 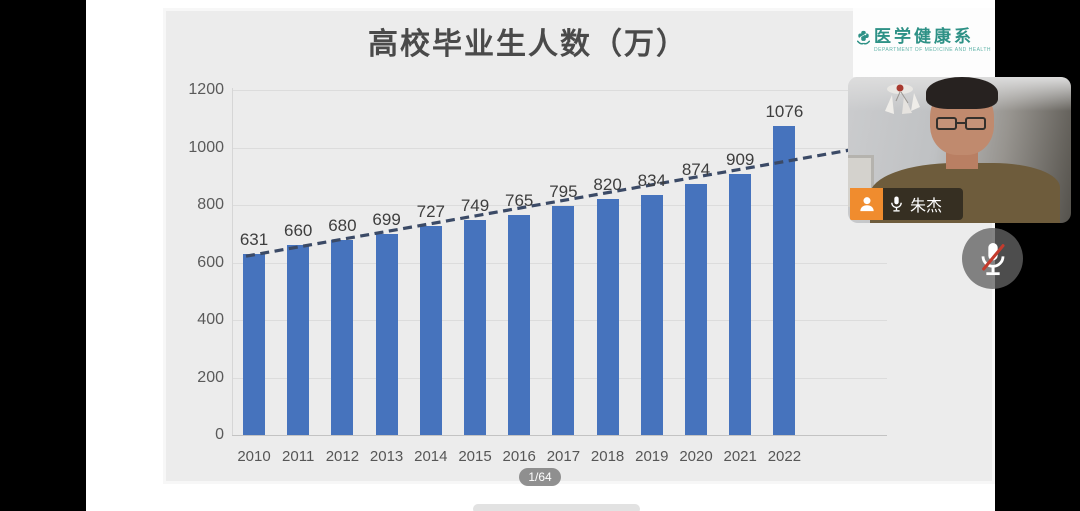 I want to click on y-tick-label: 0, so click(x=219, y=434).